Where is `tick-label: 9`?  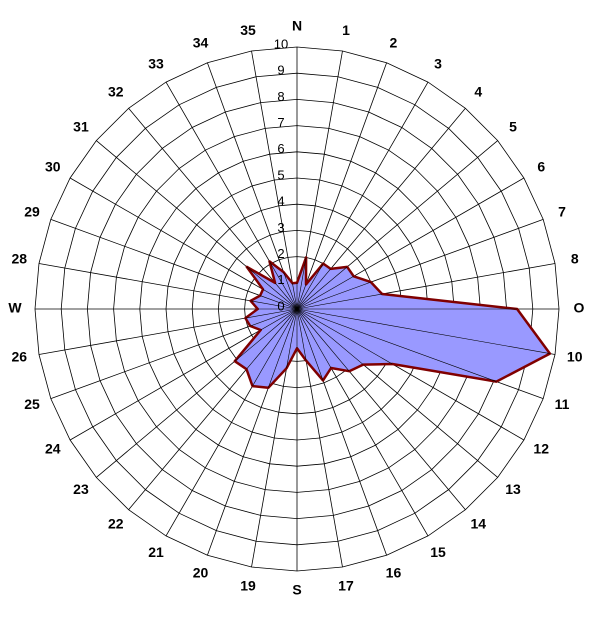
tick-label: 9 is located at coordinates (280, 70).